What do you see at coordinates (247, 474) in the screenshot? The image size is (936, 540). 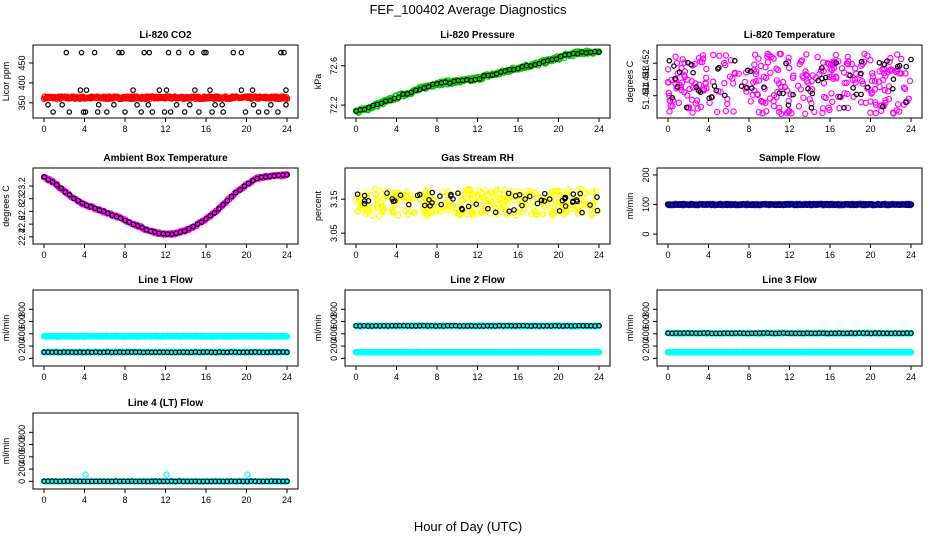 I see `data-point-spikes` at bounding box center [247, 474].